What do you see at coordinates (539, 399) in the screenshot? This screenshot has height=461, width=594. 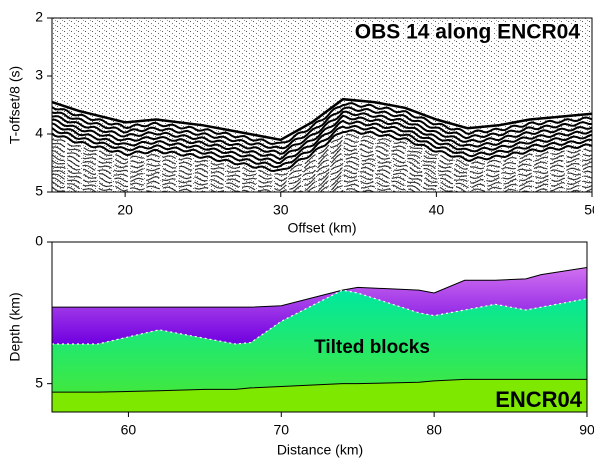 I see `annotation: ENCR04` at bounding box center [539, 399].